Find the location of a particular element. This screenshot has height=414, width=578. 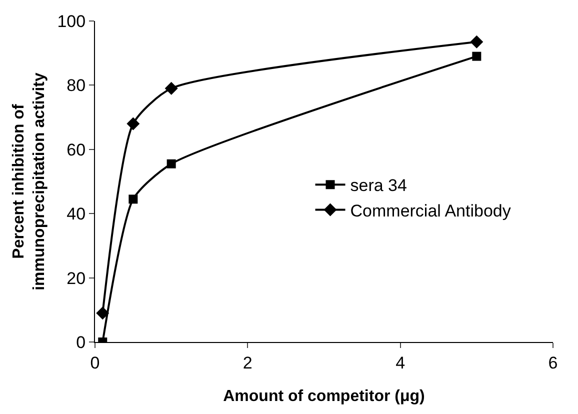

y-tick-label: 80 is located at coordinates (76, 86).